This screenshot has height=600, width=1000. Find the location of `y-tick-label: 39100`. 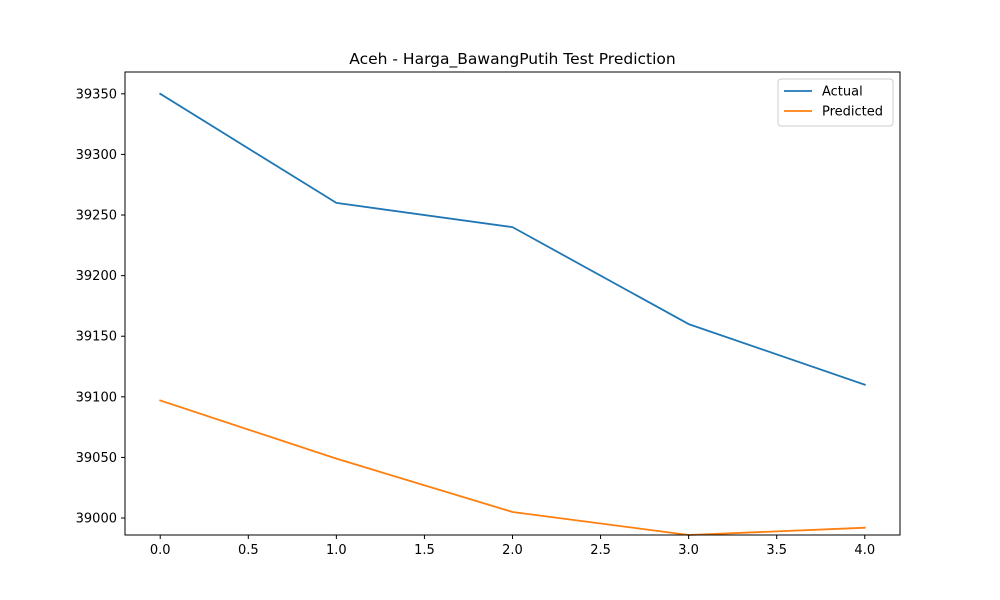

y-tick-label: 39100 is located at coordinates (96, 397).